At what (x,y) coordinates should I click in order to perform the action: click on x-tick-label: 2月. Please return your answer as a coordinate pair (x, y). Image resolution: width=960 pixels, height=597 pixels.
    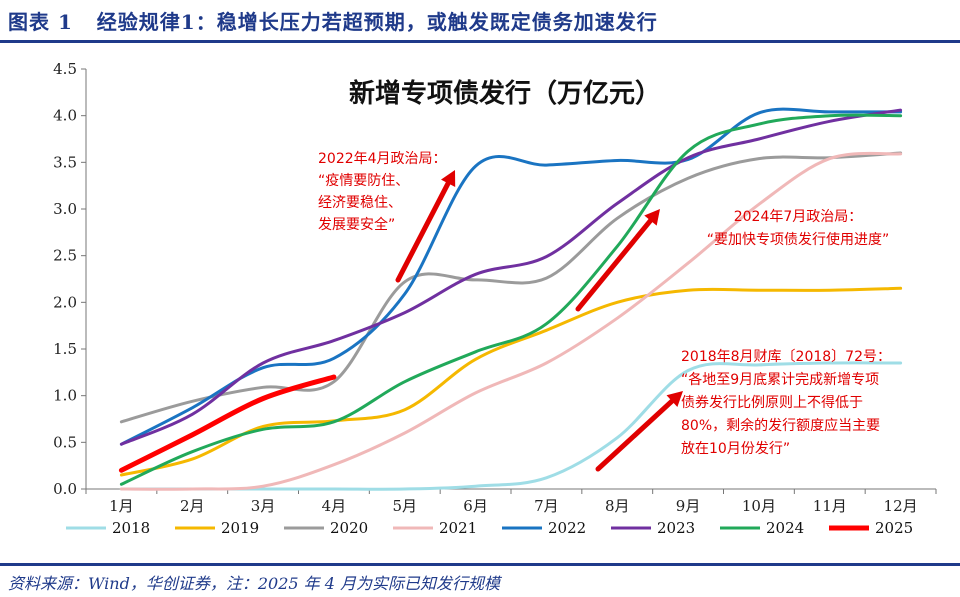
    Looking at the image, I should click on (192, 506).